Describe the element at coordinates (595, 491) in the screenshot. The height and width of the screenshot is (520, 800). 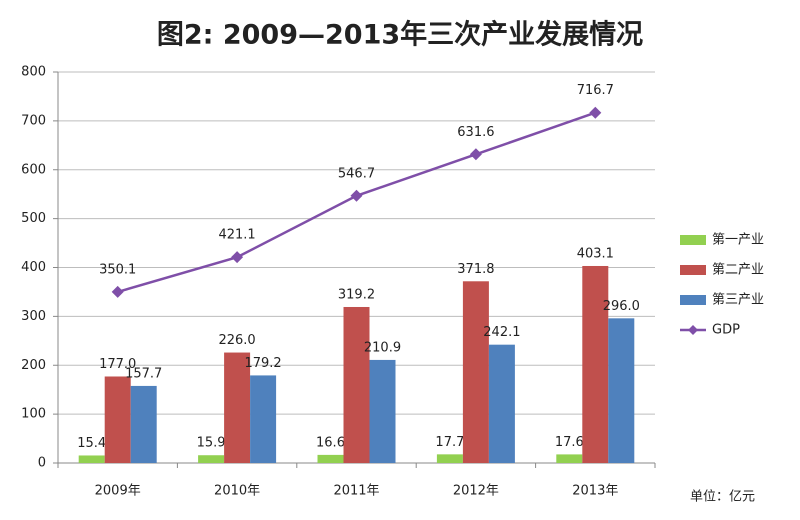
I see `x-tick-label: 2013年` at that location.